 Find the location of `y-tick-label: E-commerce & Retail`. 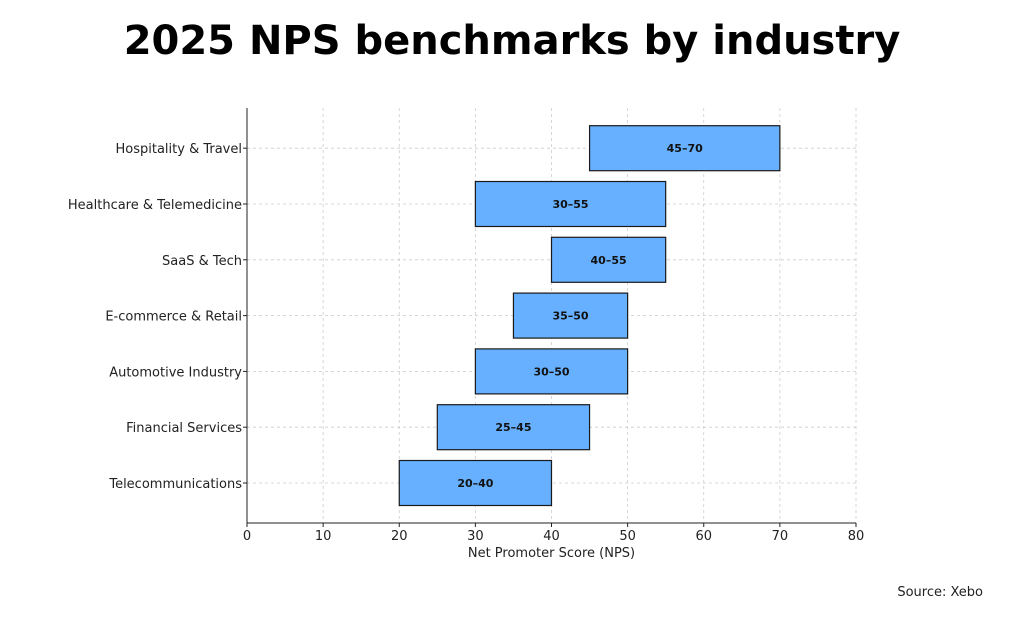

y-tick-label: E-commerce & Retail is located at coordinates (173, 317).